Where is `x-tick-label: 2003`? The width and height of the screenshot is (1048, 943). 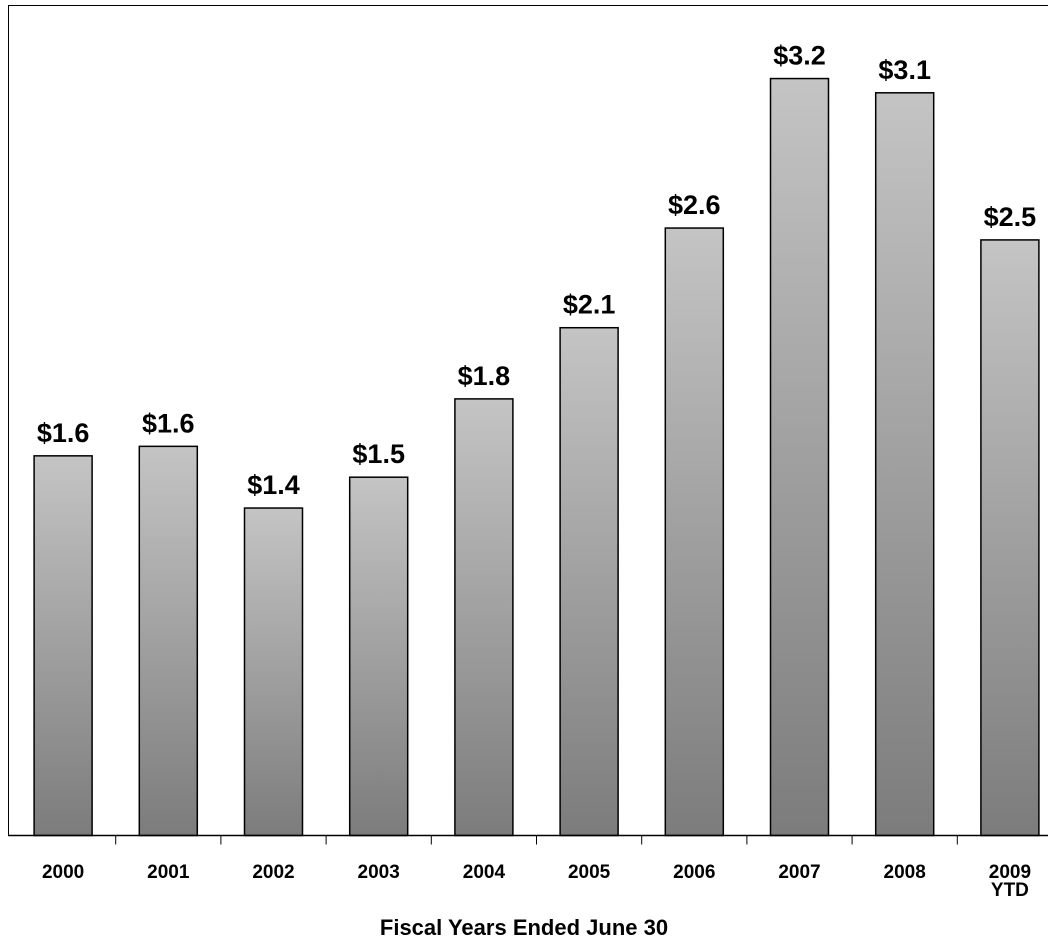 x-tick-label: 2003 is located at coordinates (378, 872).